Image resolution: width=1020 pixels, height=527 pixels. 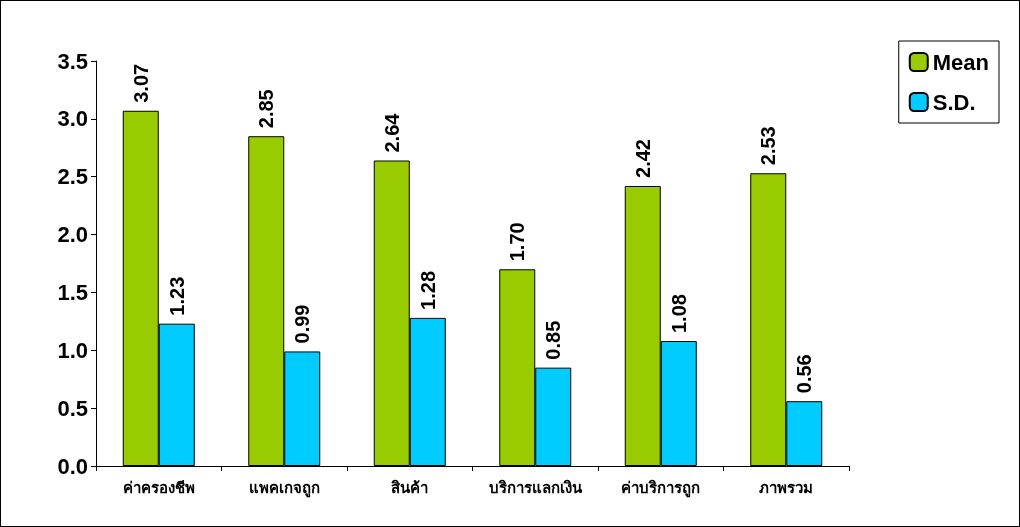 I want to click on x-tick-label: ค่าบริการถูก, so click(x=661, y=488).